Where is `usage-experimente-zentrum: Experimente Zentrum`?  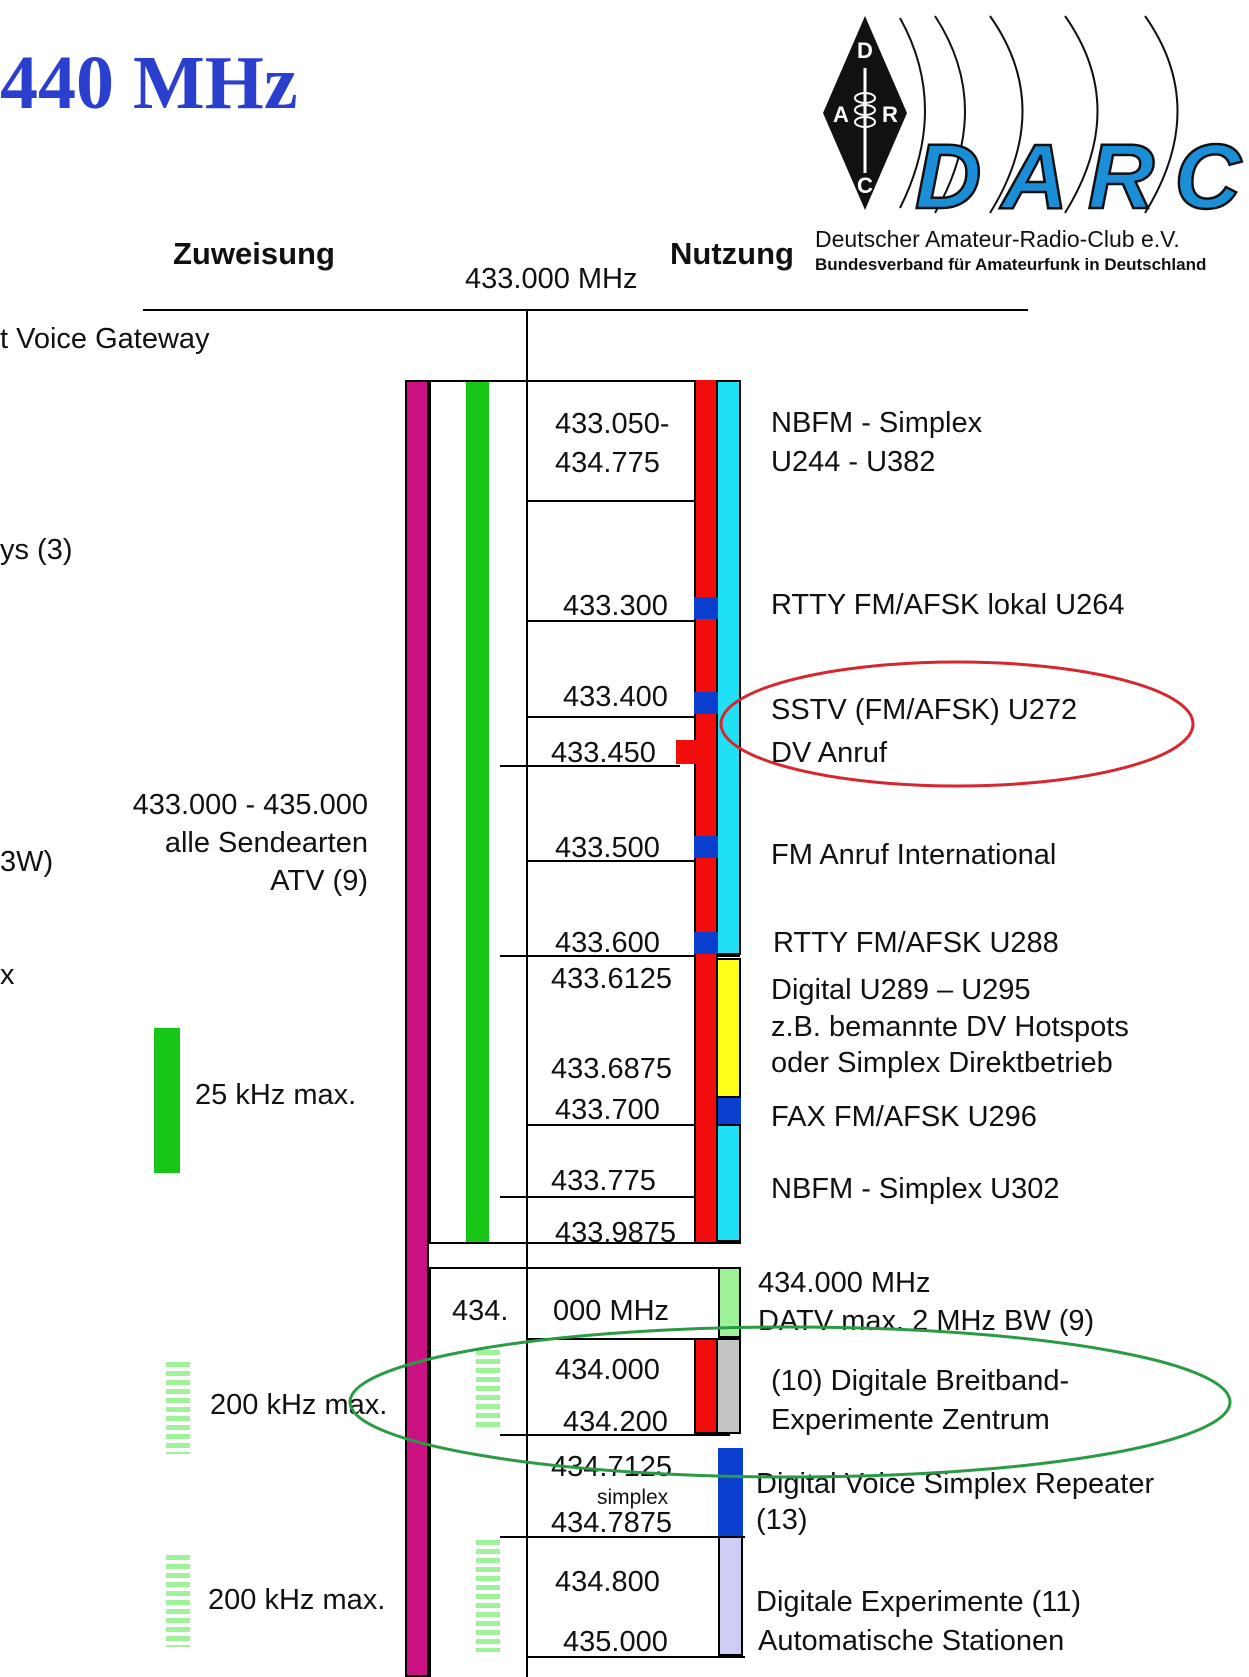
usage-experimente-zentrum: Experimente Zentrum is located at coordinates (910, 1420).